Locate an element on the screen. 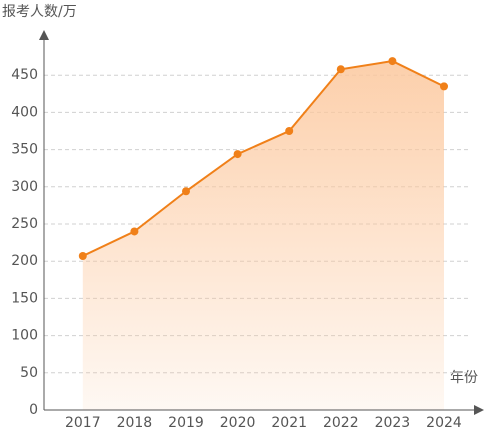  y-tick-label: 450 is located at coordinates (24, 75).